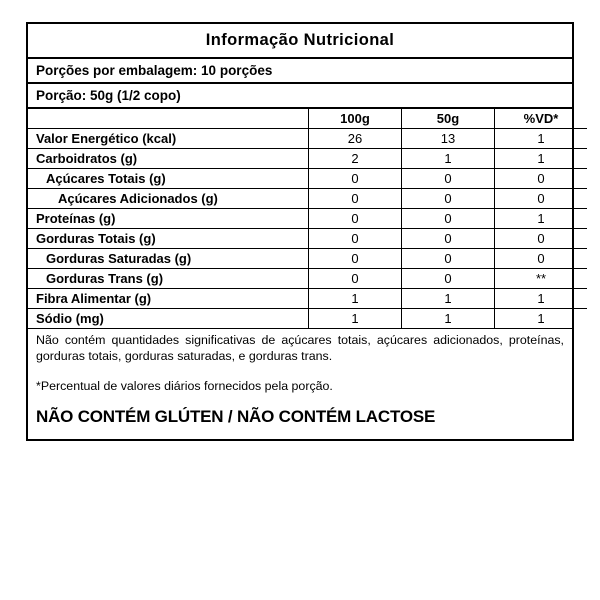  Describe the element at coordinates (300, 71) in the screenshot. I see `servings-per-package: Porções por embalagem: 10 porções` at that location.